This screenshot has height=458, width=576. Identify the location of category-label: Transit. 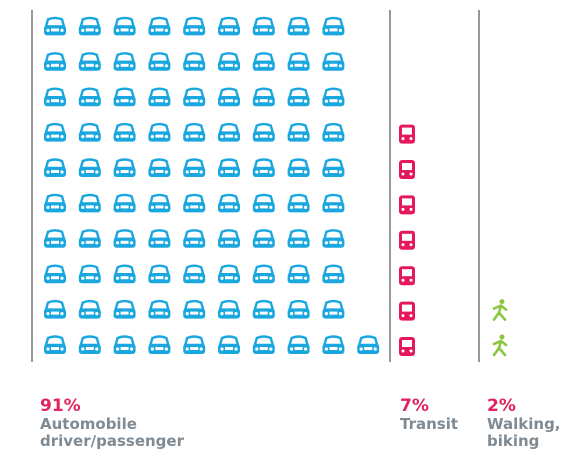
(429, 424).